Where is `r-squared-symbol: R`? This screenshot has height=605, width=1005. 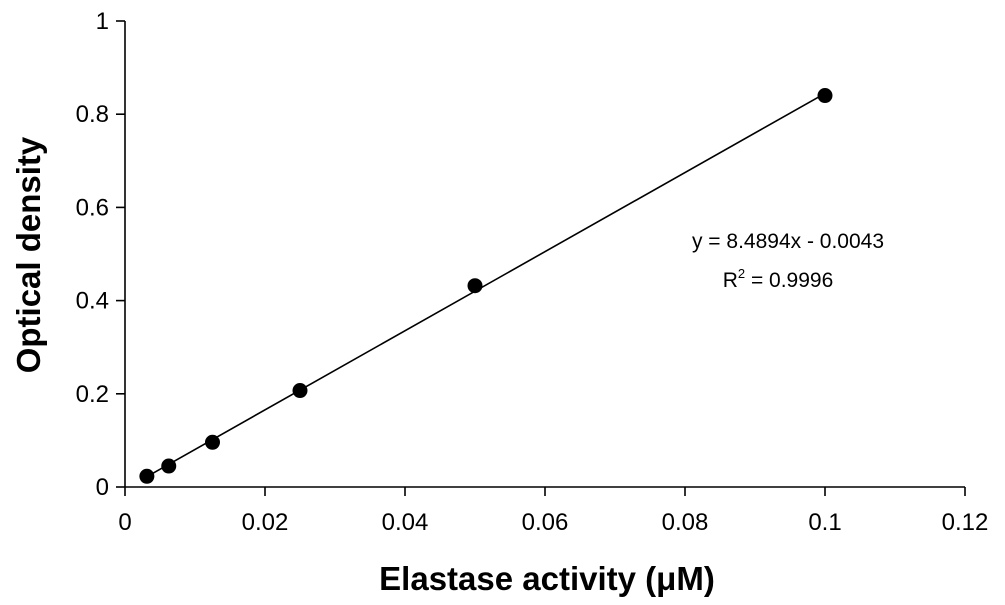 r-squared-symbol: R is located at coordinates (730, 280).